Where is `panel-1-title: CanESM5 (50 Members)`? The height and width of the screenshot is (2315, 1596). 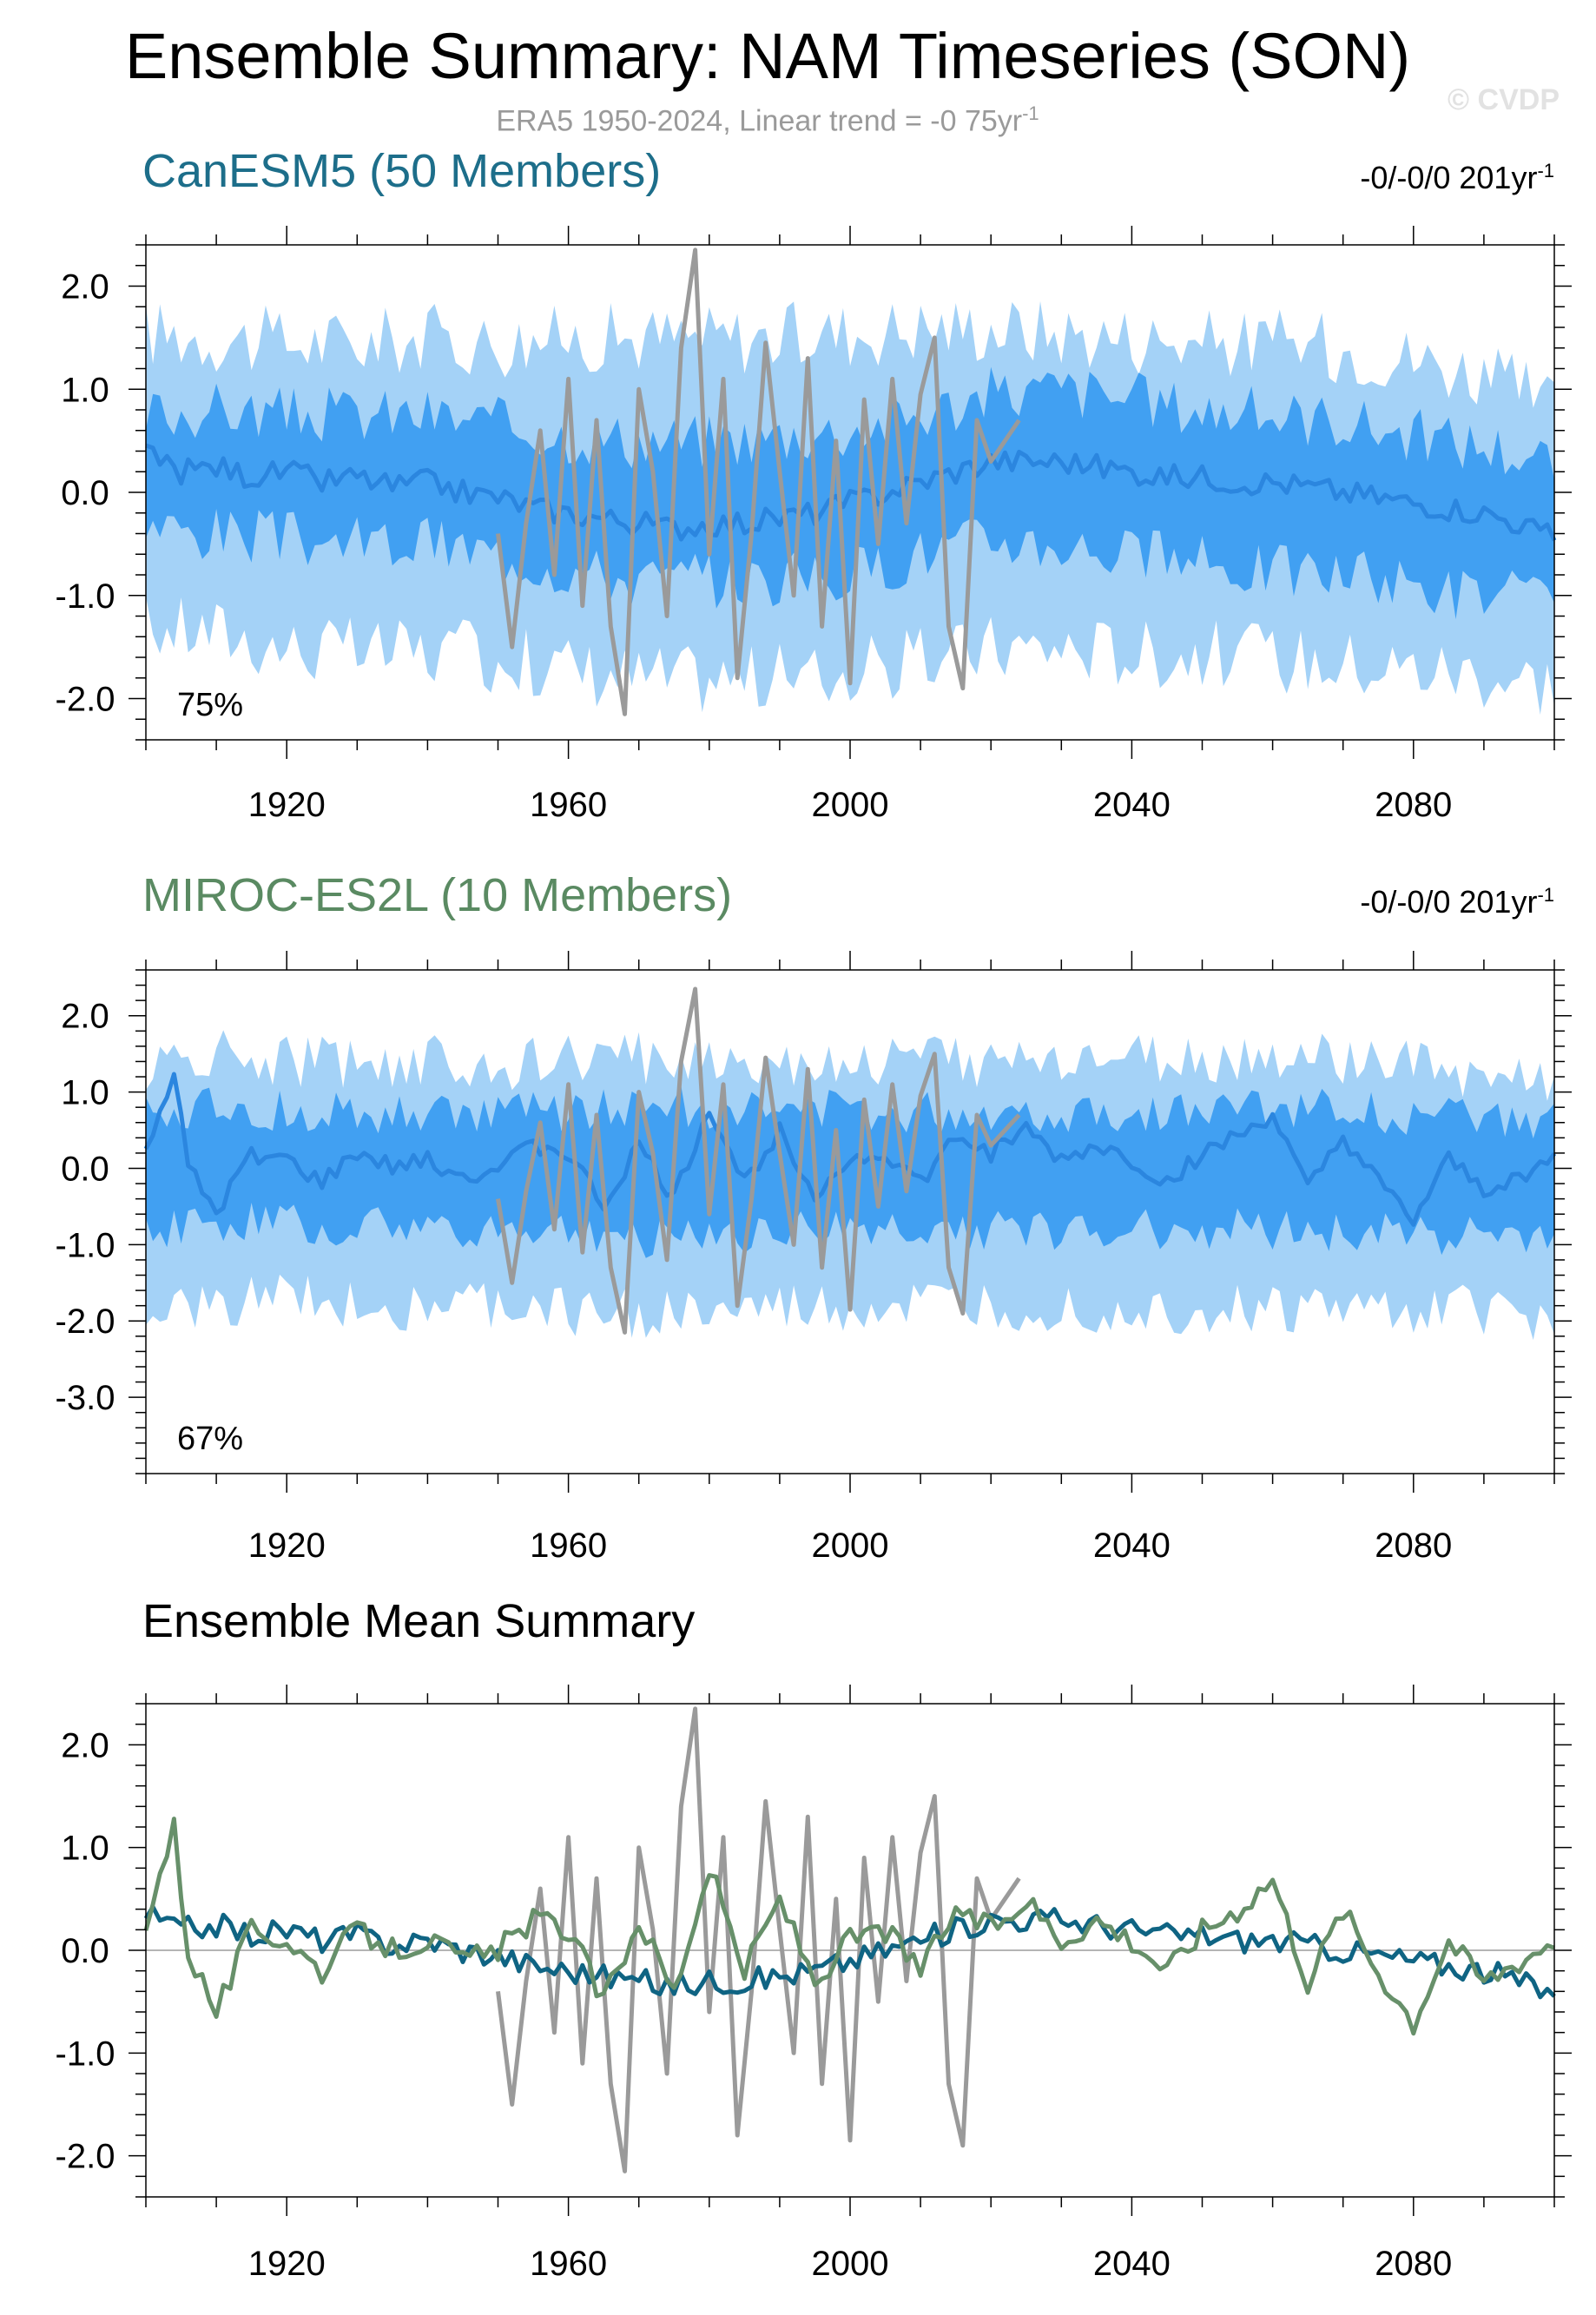
panel-1-title: CanESM5 (50 Members) is located at coordinates (402, 171).